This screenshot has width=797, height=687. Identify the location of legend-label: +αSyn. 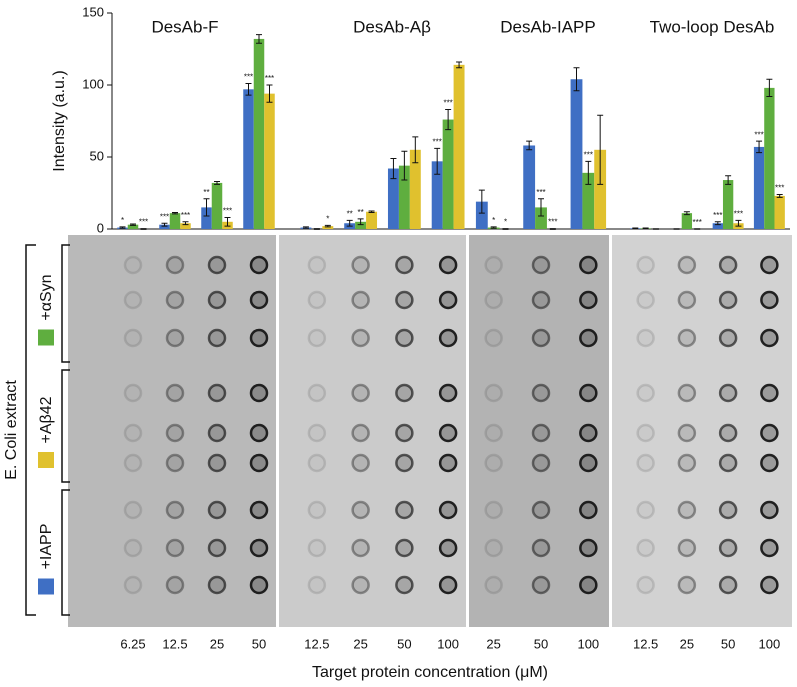
(46, 297).